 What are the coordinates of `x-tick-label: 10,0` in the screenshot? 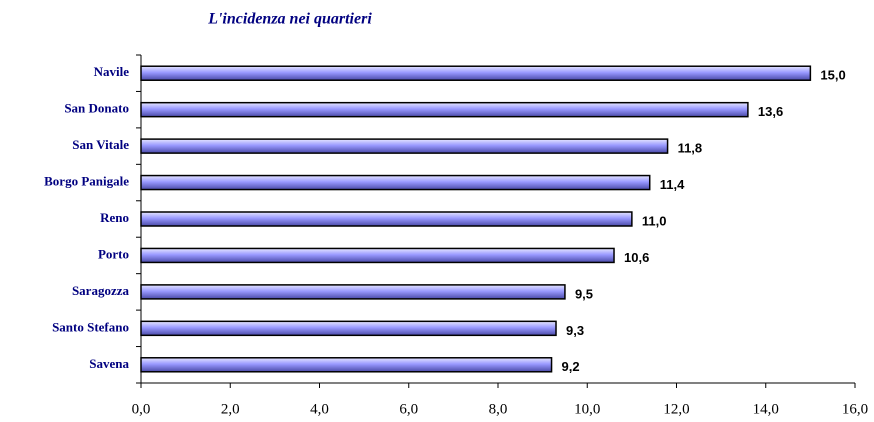 It's located at (587, 409).